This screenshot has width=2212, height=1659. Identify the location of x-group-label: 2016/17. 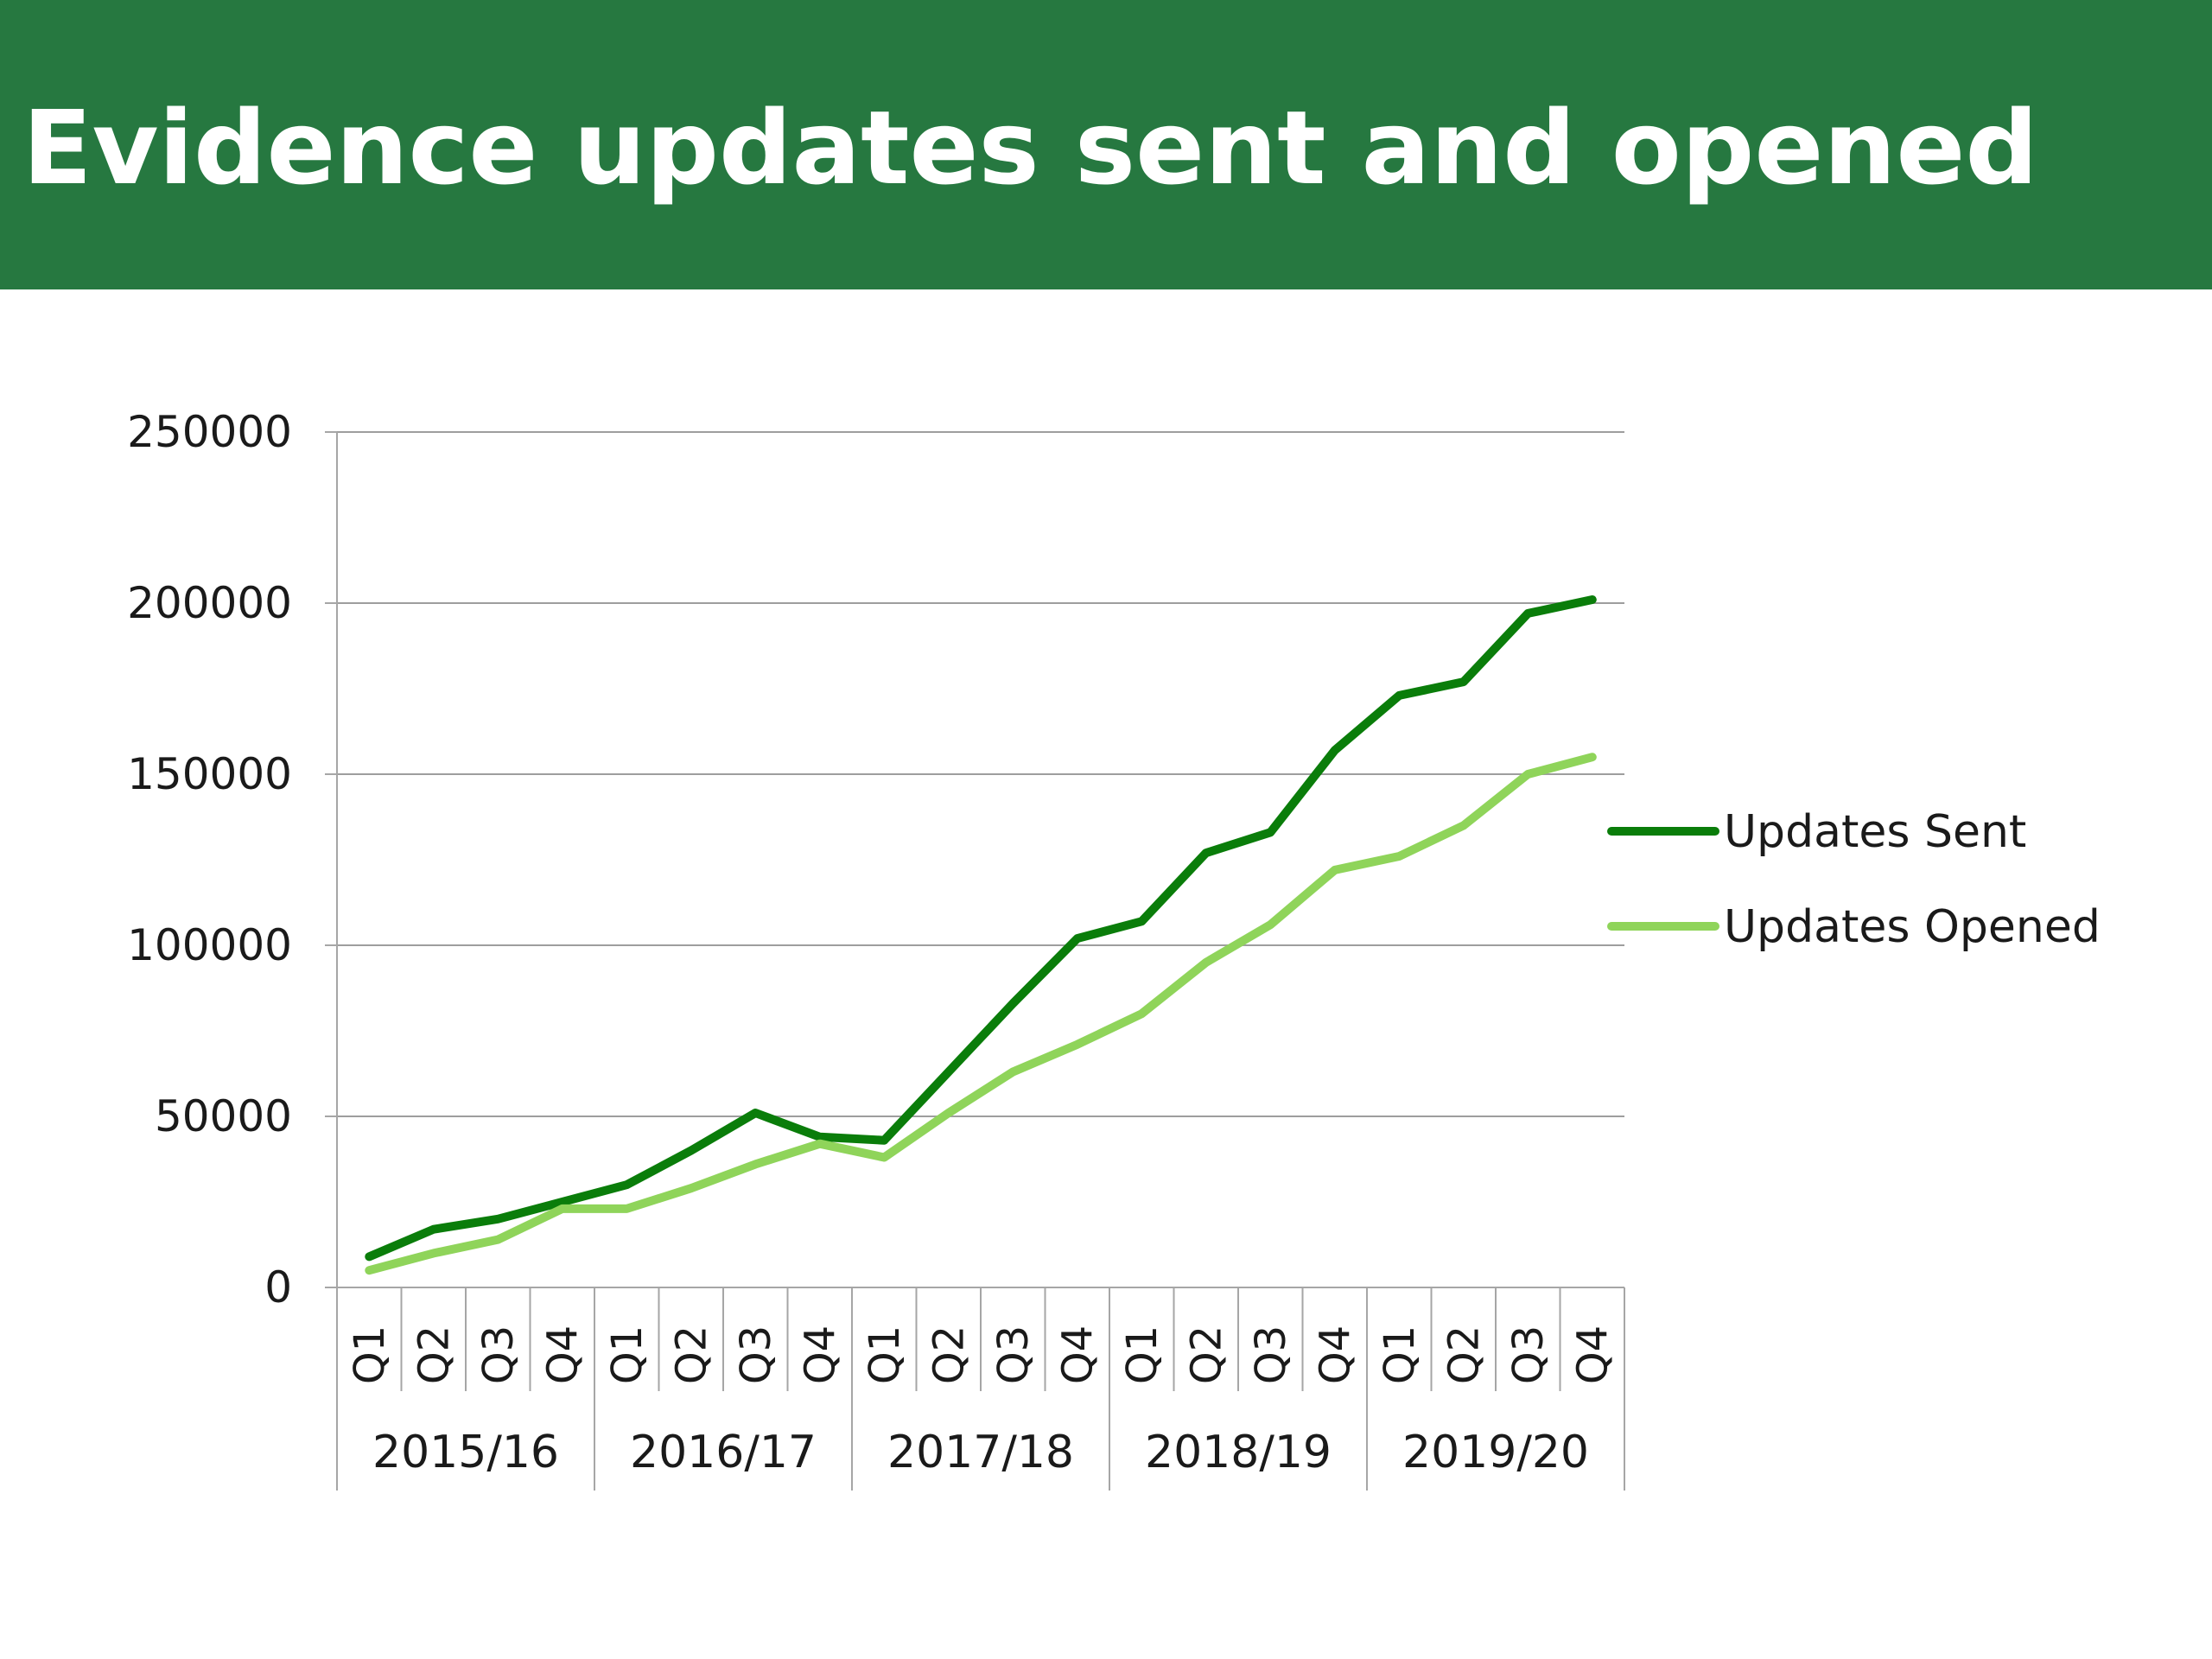
(723, 1452).